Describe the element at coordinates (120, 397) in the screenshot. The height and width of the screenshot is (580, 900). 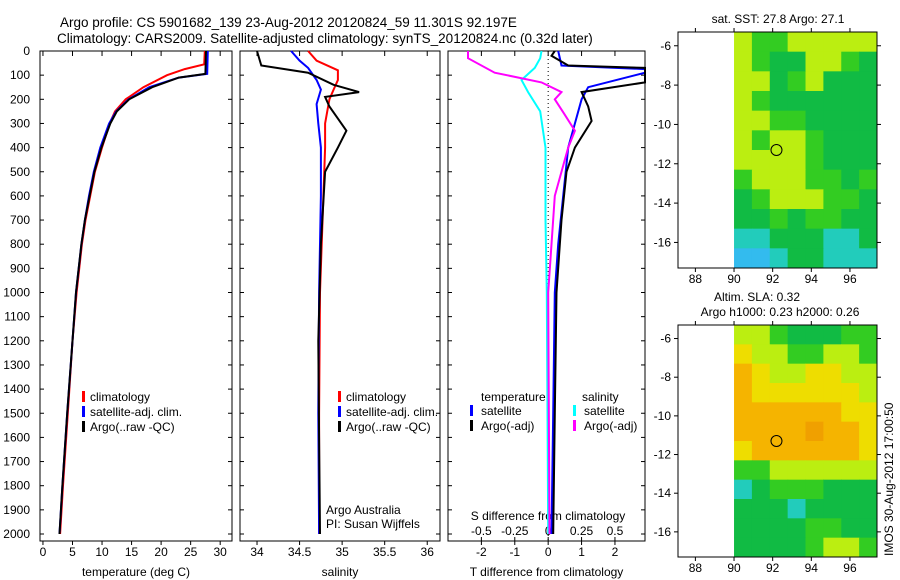
I see `legend-label: climatology` at that location.